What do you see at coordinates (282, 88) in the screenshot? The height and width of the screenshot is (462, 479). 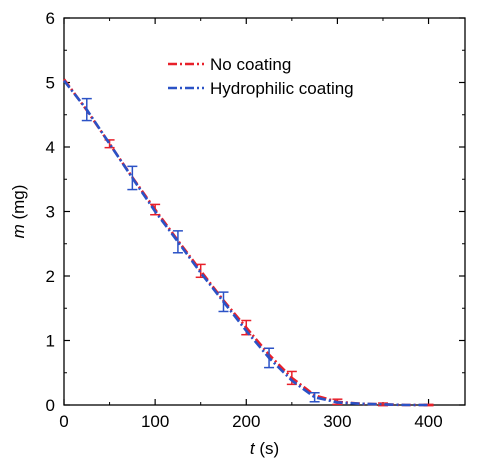 I see `legend-label: Hydrophilic coating` at bounding box center [282, 88].